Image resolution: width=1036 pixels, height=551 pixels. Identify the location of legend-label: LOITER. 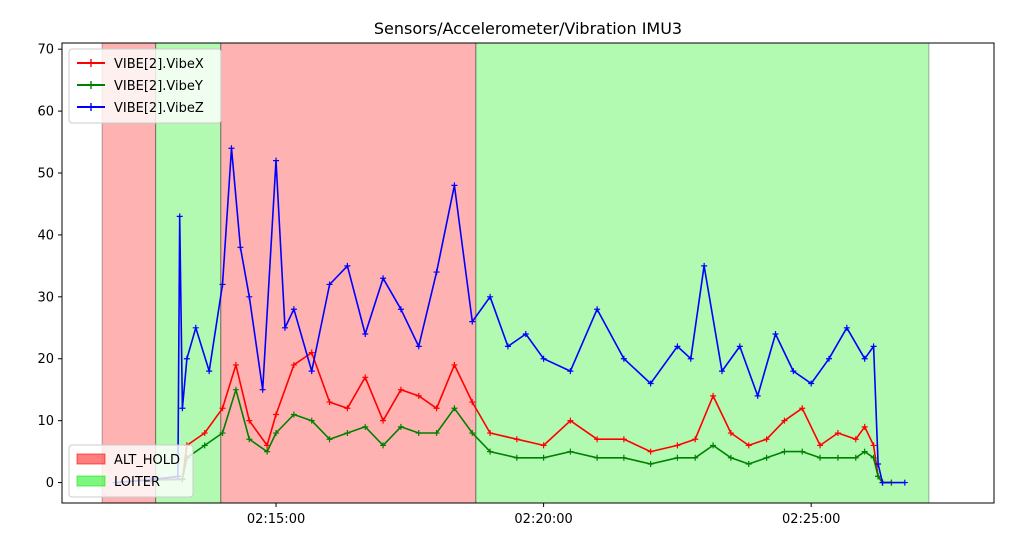
(137, 482).